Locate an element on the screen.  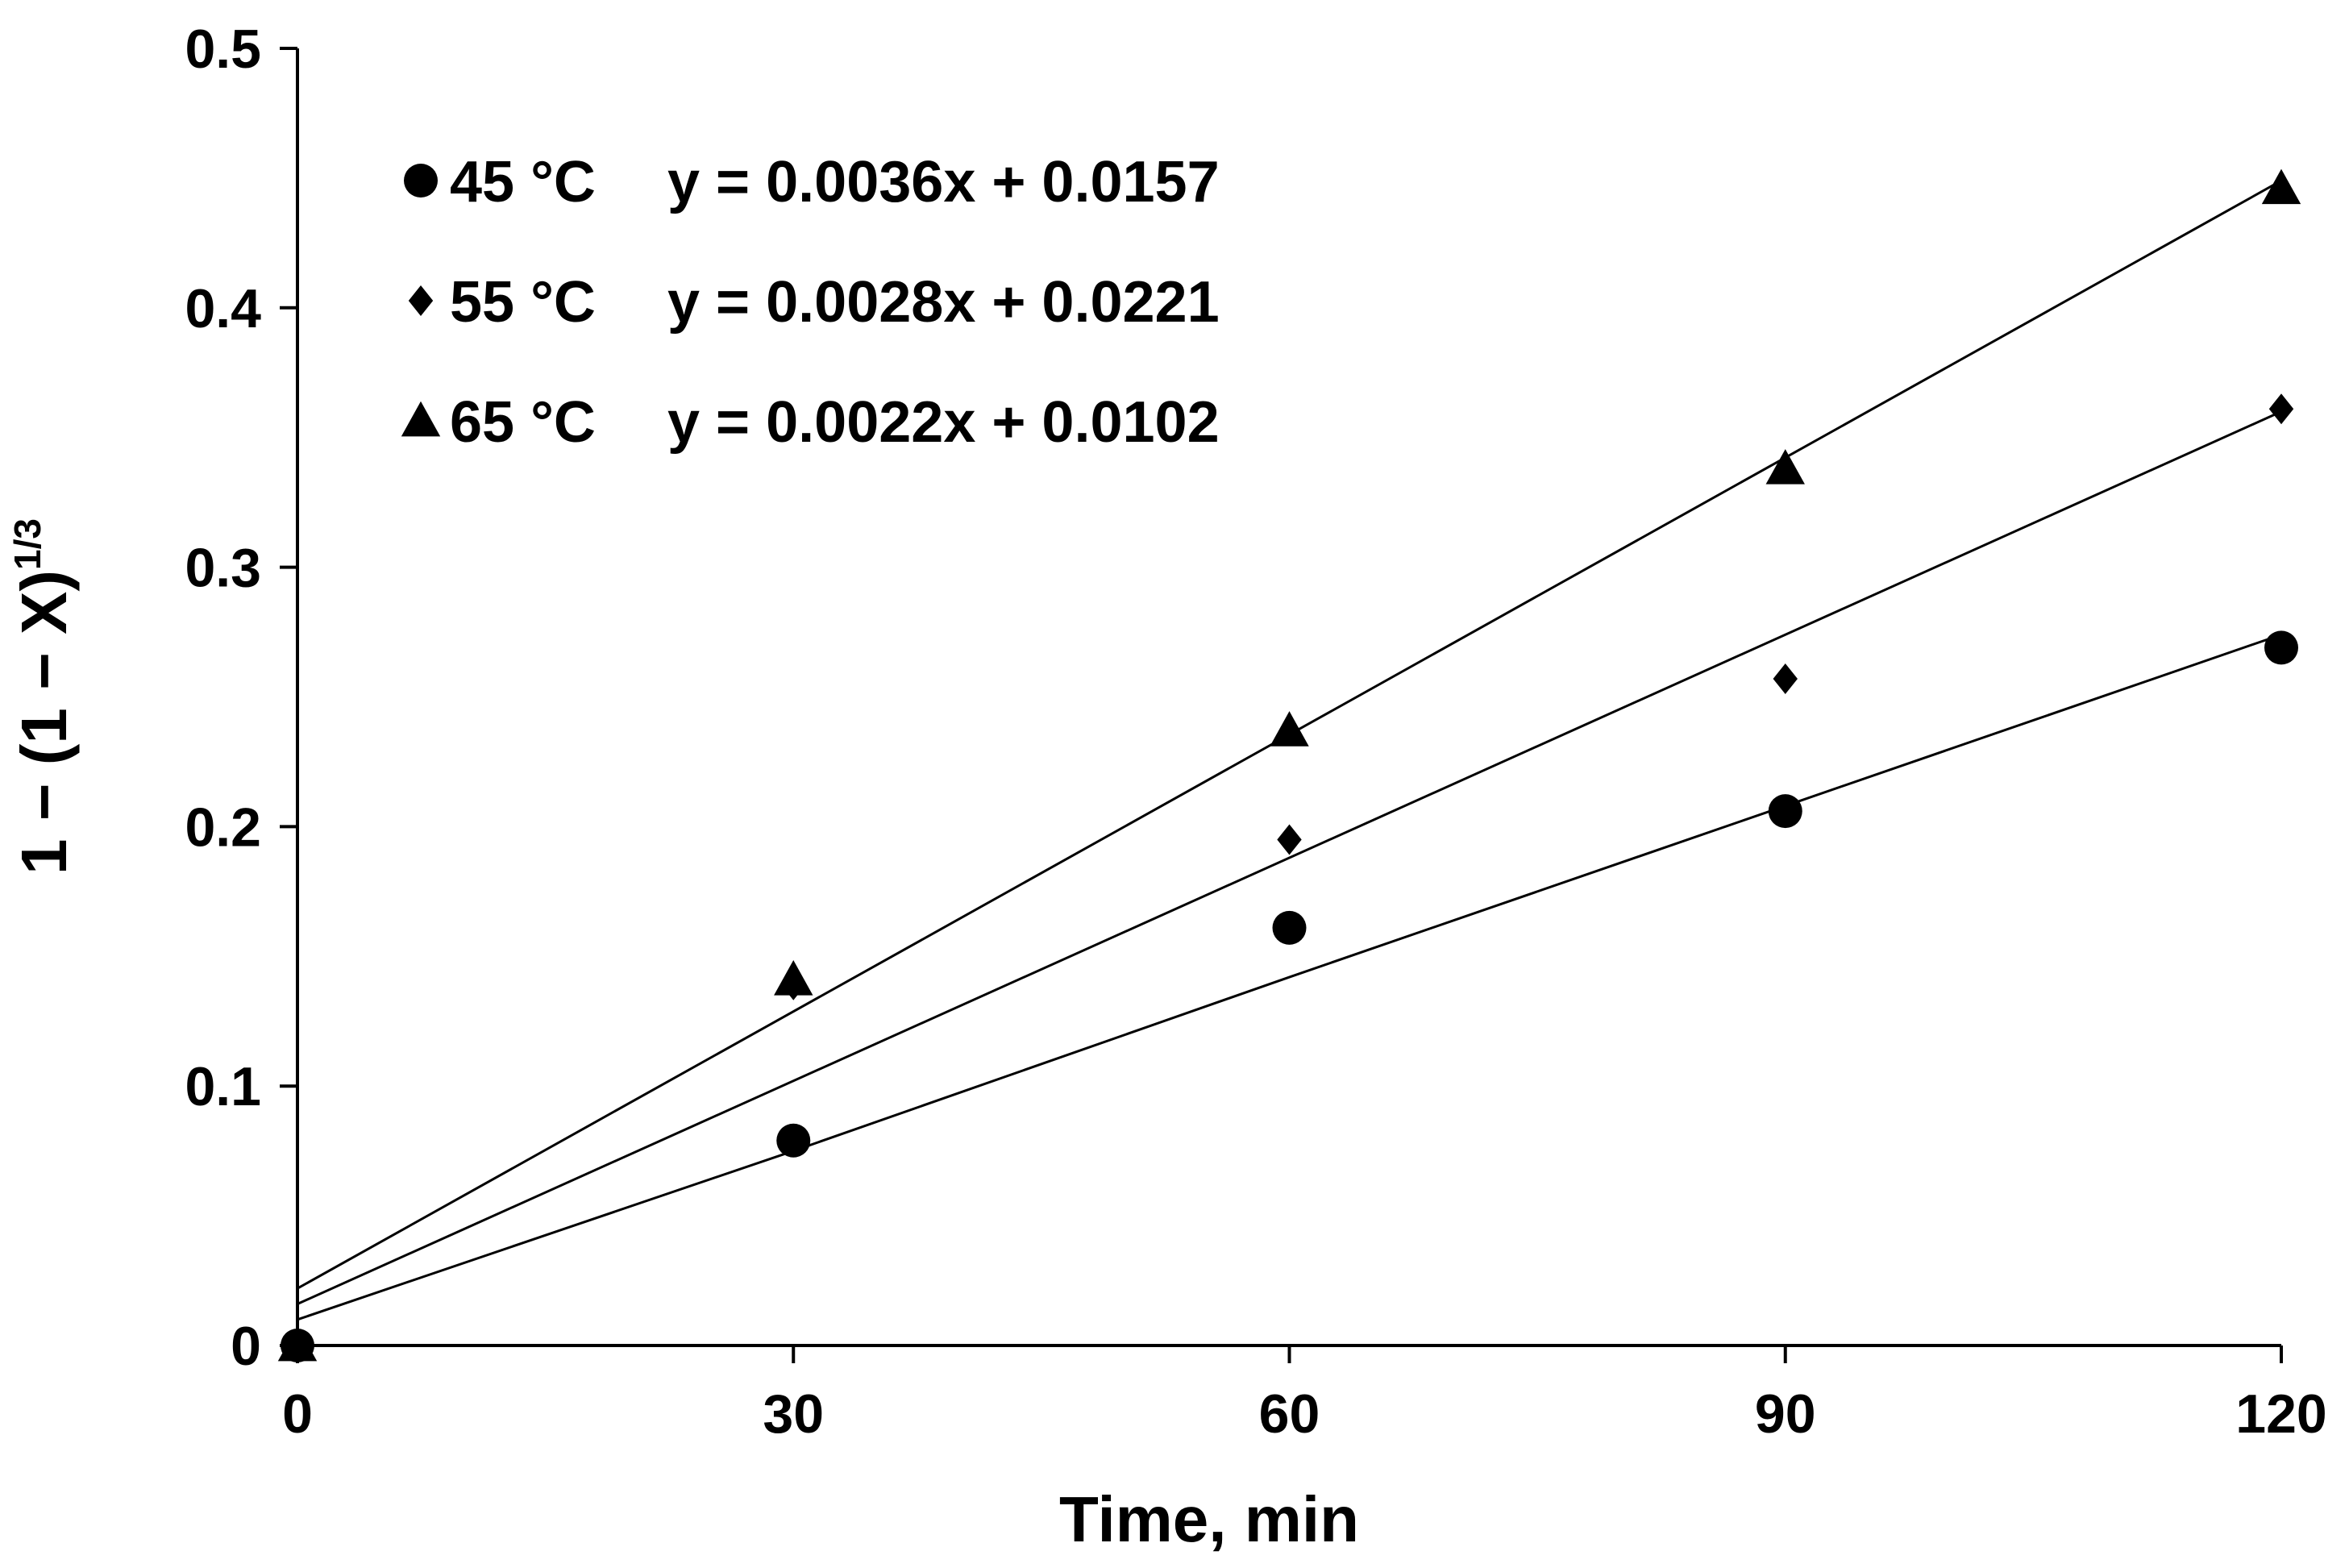
y-tick-label: 0.3 is located at coordinates (223, 568).